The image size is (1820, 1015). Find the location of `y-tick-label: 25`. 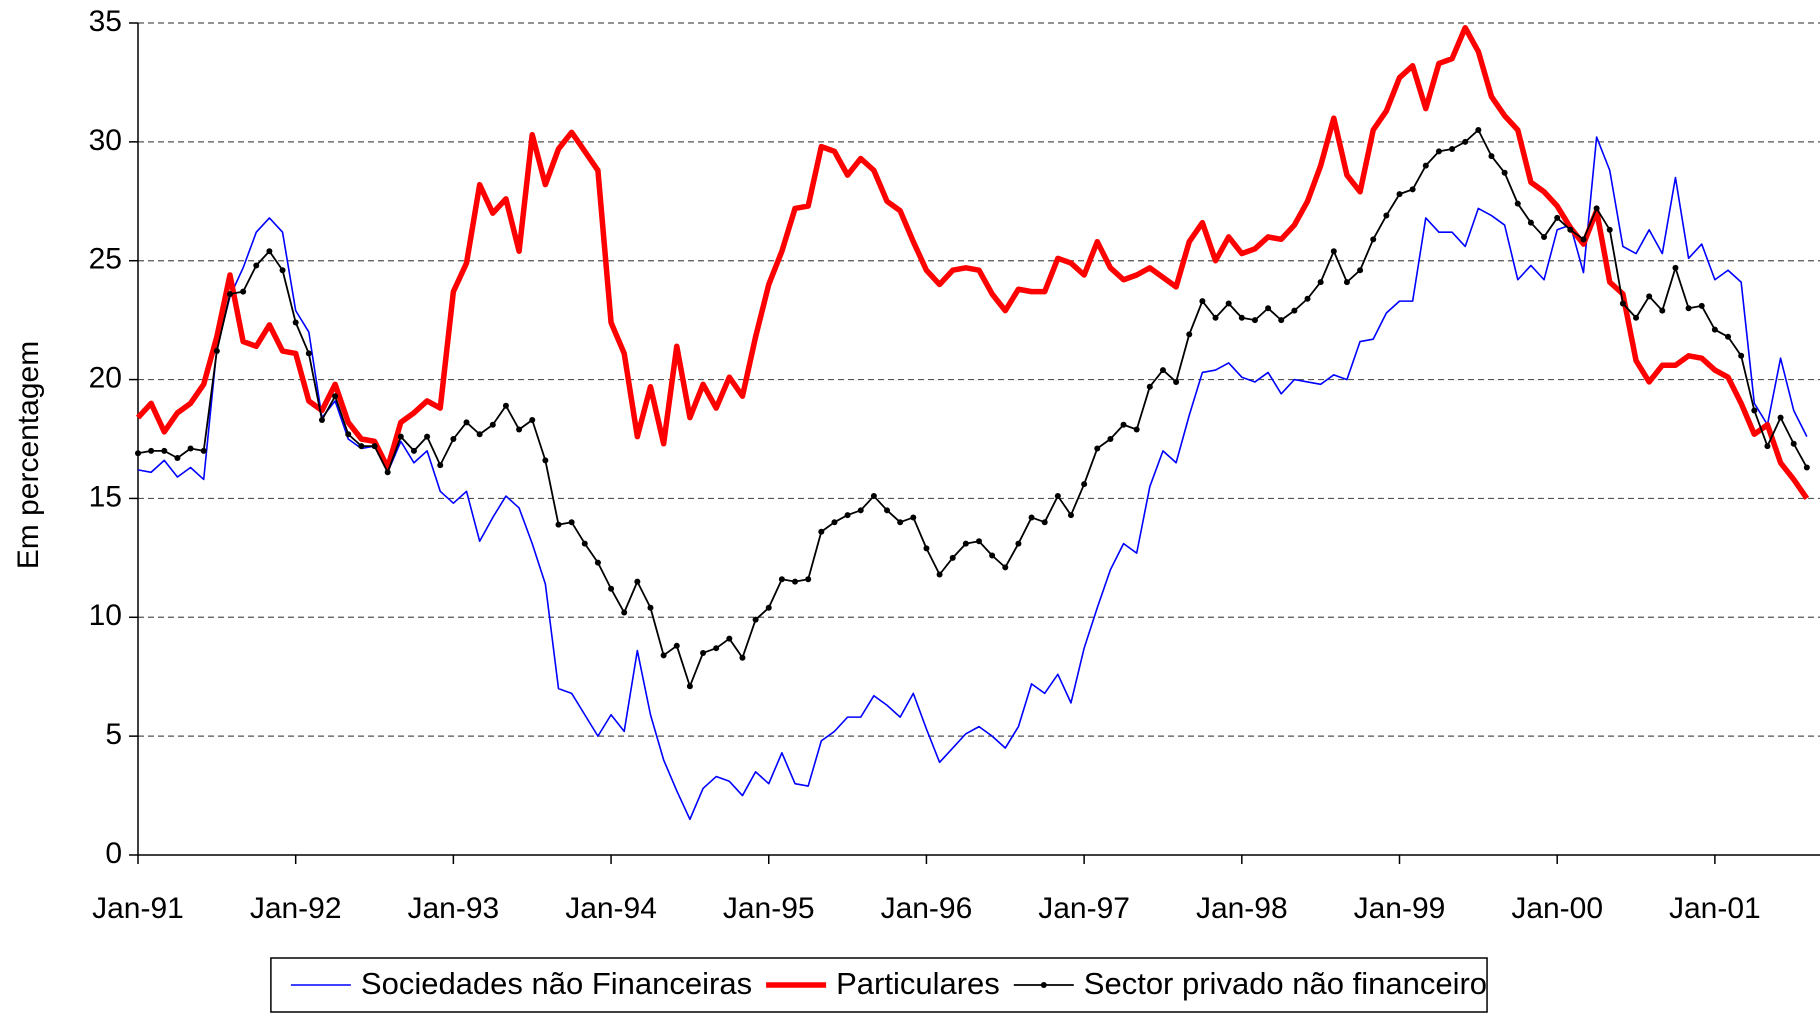

y-tick-label: 25 is located at coordinates (105, 259).